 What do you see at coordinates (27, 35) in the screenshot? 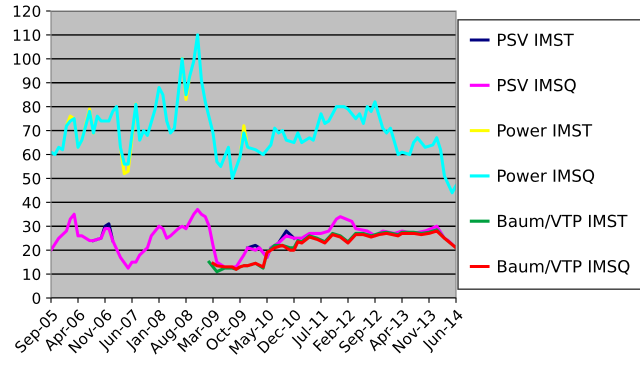
I see `y-tick-label: 110` at bounding box center [27, 35].